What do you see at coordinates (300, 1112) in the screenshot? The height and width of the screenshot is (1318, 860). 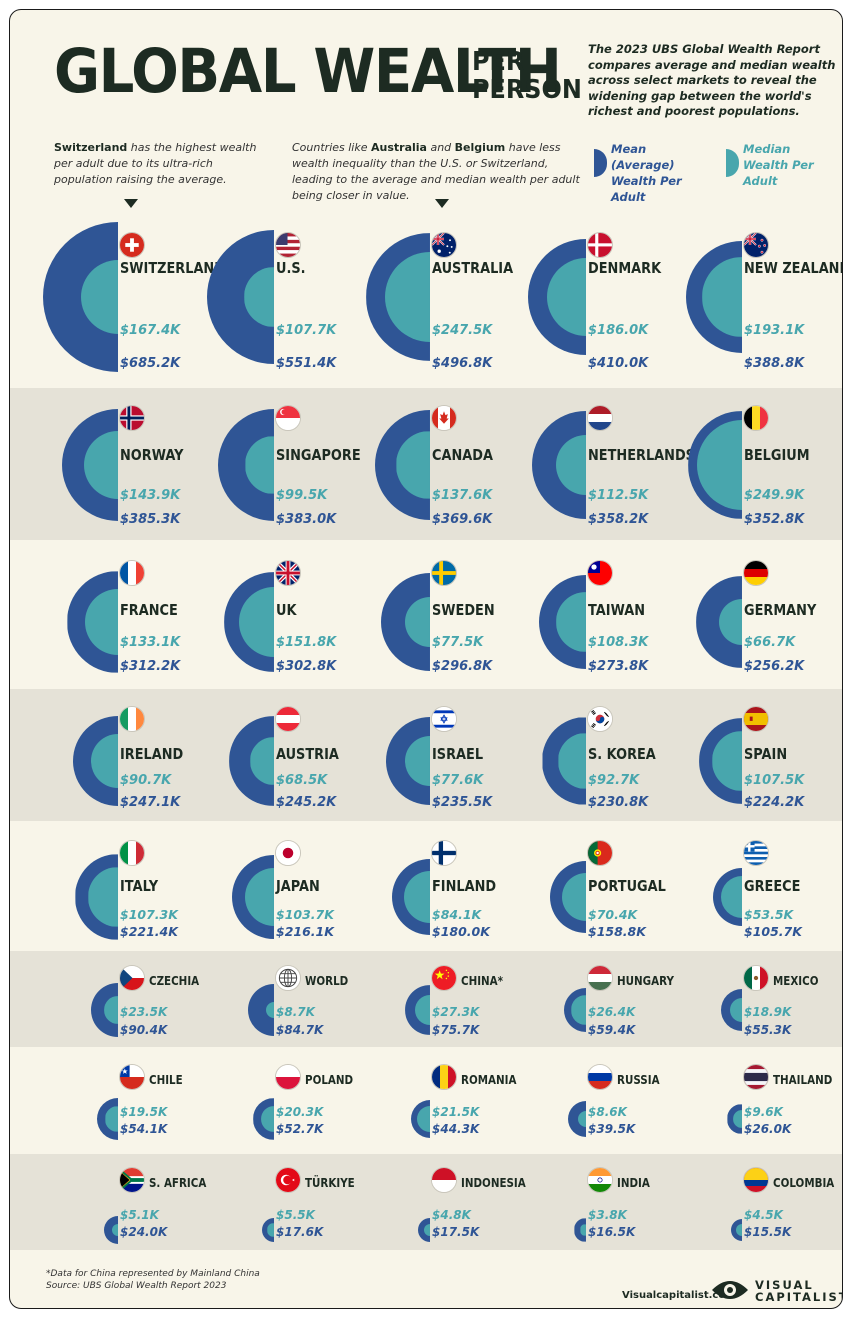 I see `median-value-label: $20.3K` at bounding box center [300, 1112].